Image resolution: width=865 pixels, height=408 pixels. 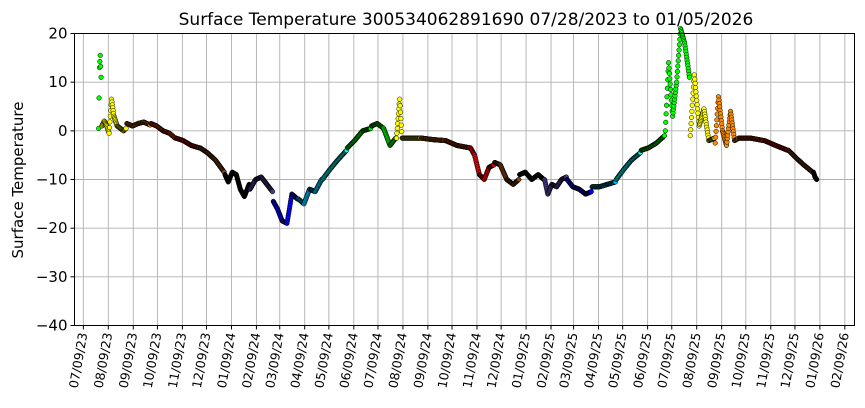 I want to click on x-tick-label: 03/09/25, so click(x=568, y=360).